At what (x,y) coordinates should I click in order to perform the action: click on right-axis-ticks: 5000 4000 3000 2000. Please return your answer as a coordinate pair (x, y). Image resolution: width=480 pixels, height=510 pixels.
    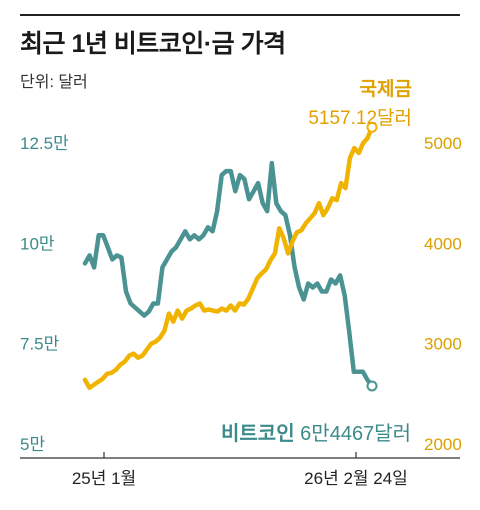
    Looking at the image, I should click on (443, 294).